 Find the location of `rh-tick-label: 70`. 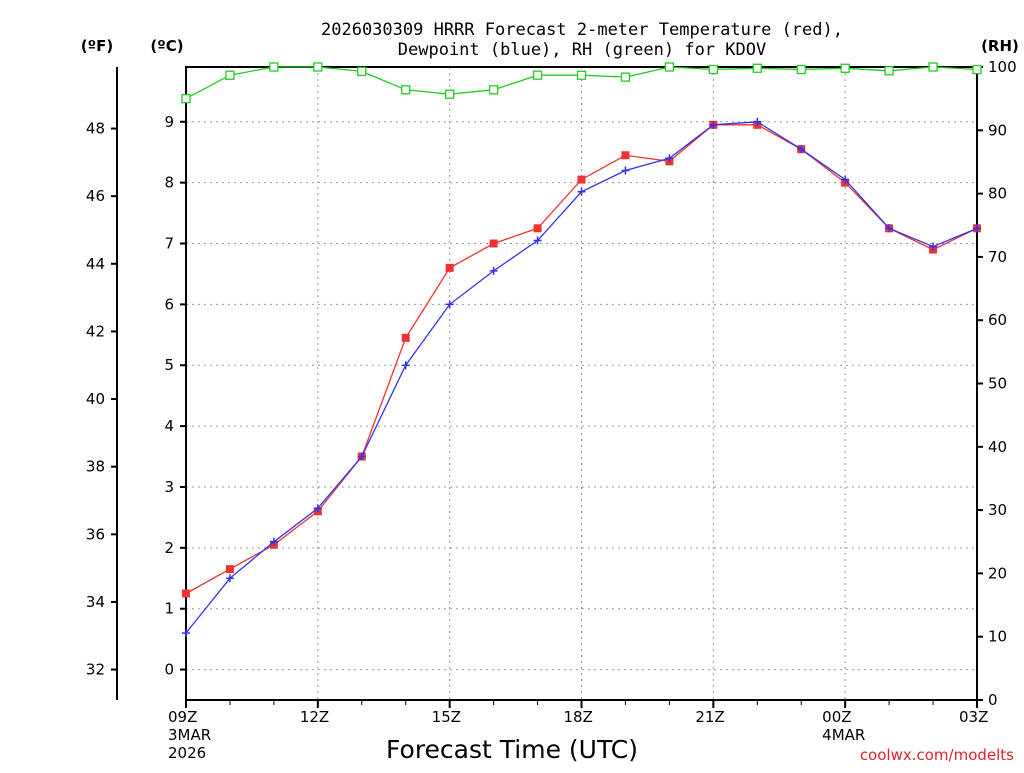

rh-tick-label: 70 is located at coordinates (997, 257).